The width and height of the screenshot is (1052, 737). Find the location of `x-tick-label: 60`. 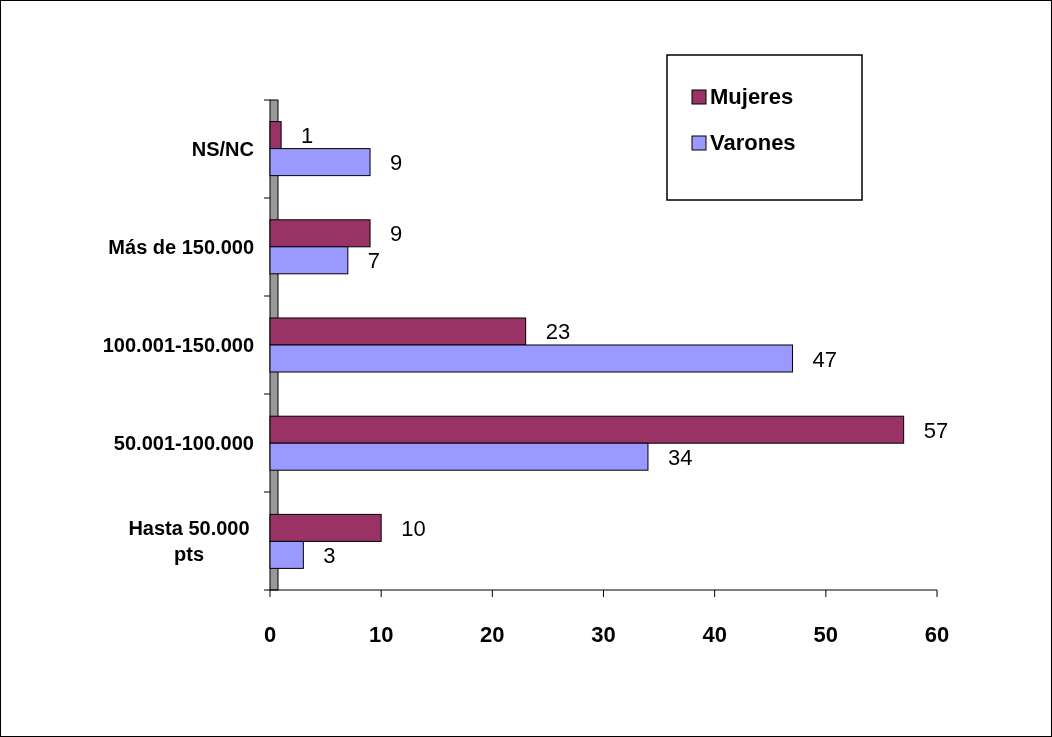

x-tick-label: 60 is located at coordinates (937, 634).